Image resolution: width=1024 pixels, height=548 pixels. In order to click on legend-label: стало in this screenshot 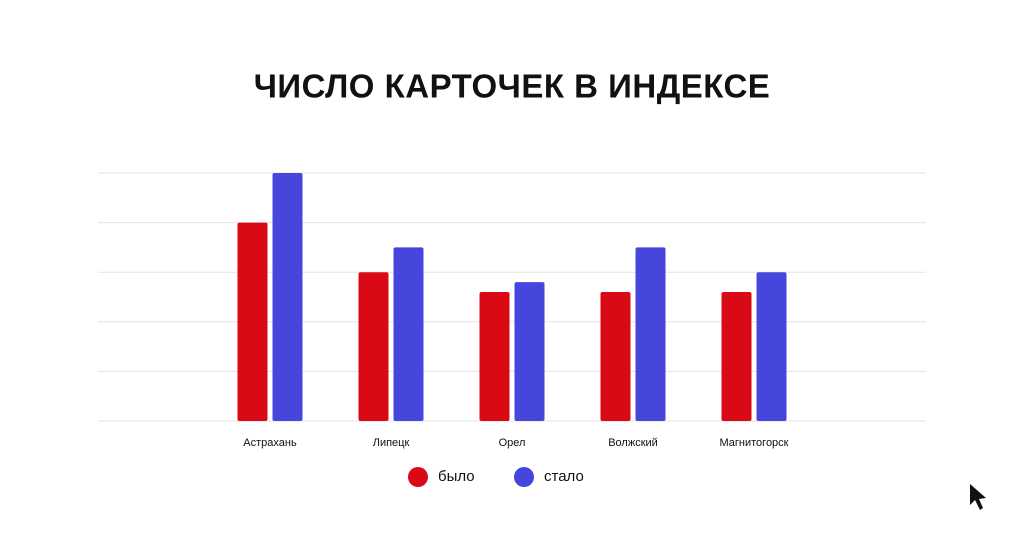, I will do `click(564, 476)`.